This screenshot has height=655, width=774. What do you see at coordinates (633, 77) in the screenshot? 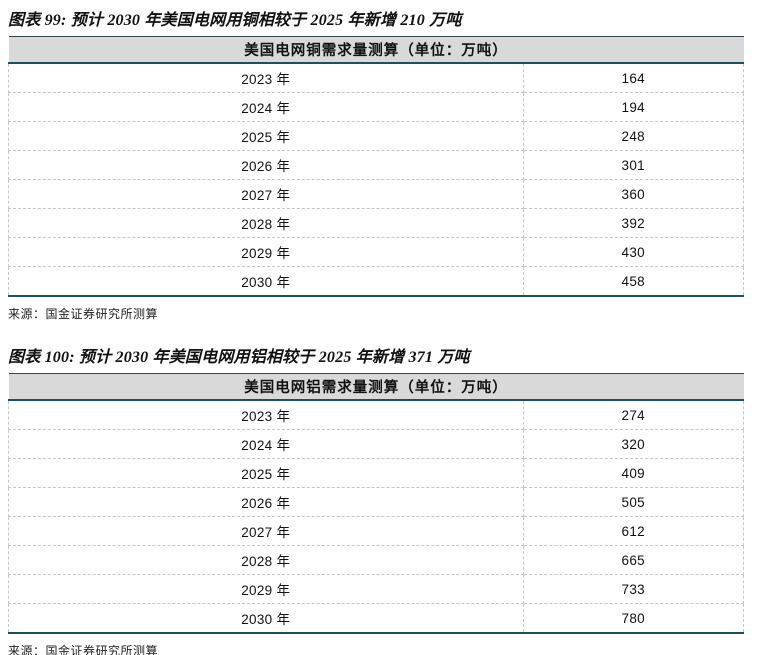
I see `value-cell: 164` at bounding box center [633, 77].